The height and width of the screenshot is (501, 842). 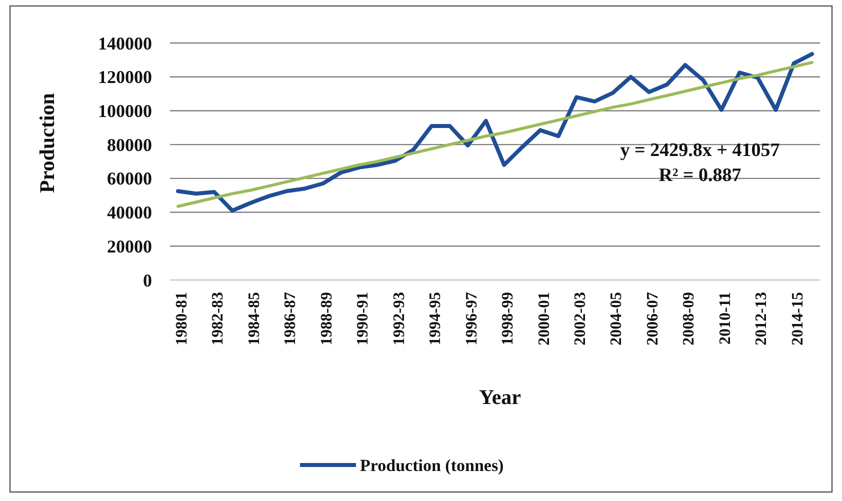 What do you see at coordinates (435, 319) in the screenshot?
I see `x-tick-label: 1994-95` at bounding box center [435, 319].